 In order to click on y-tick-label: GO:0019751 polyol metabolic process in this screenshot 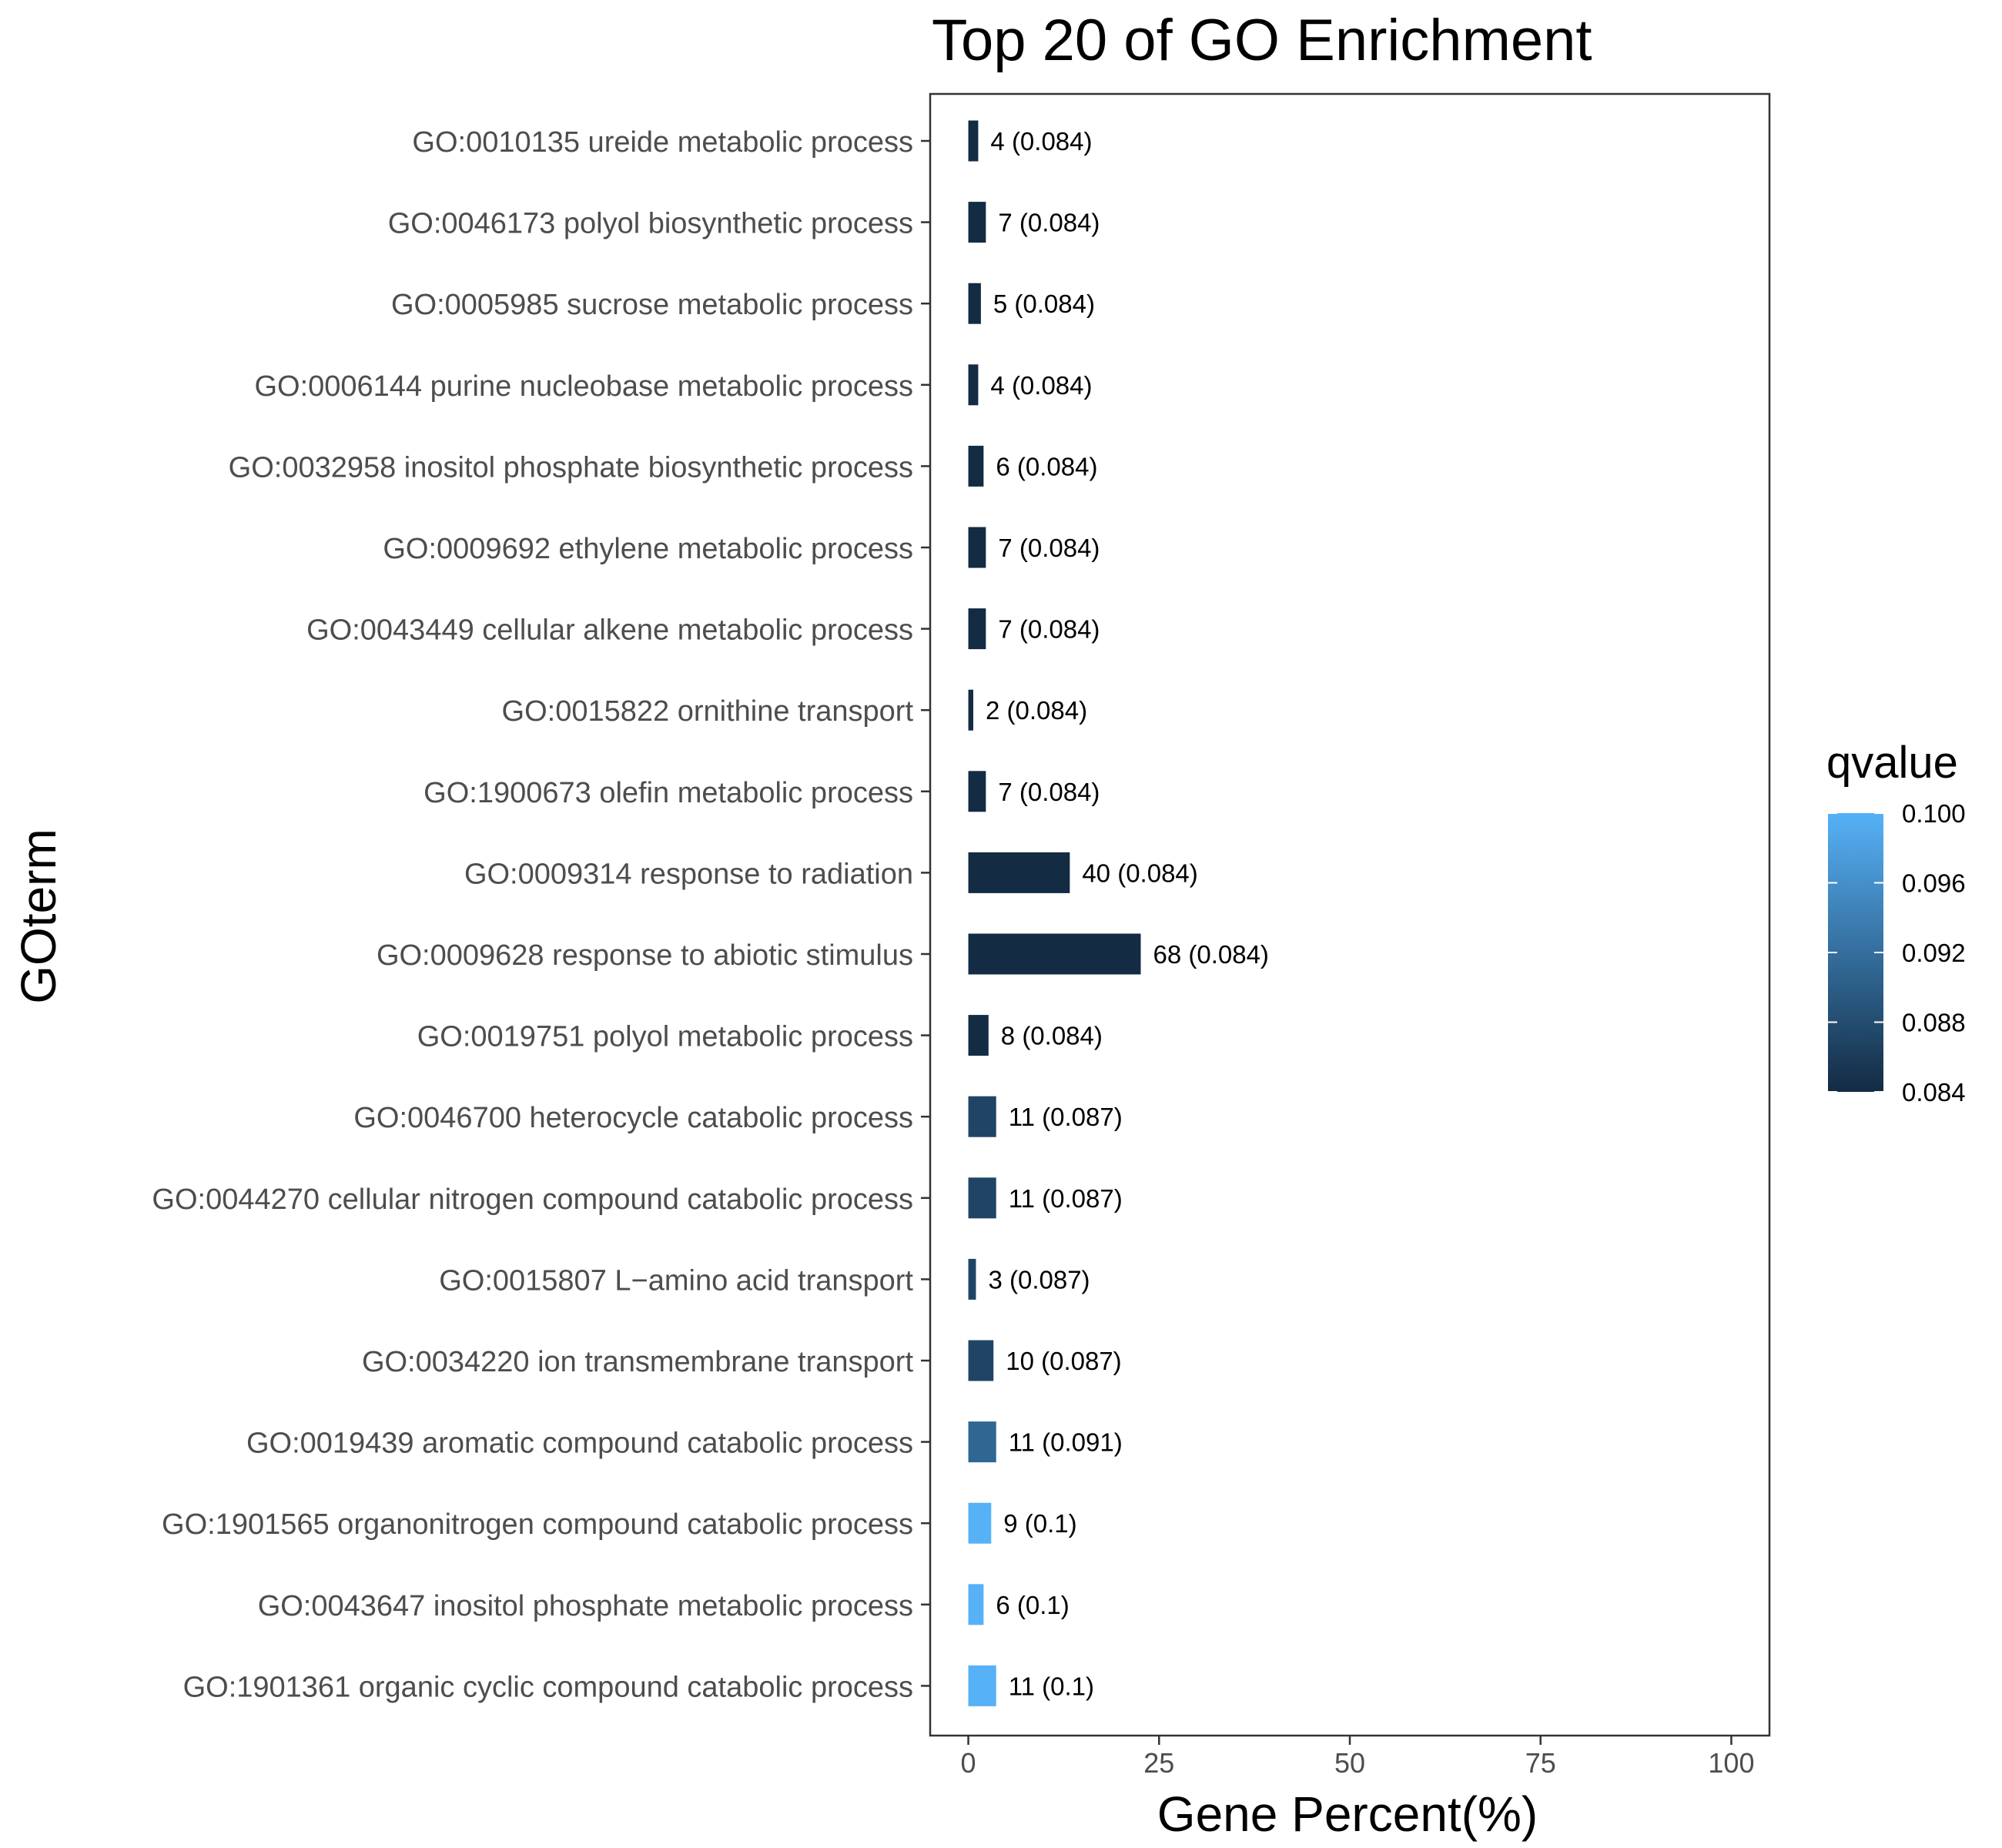, I will do `click(665, 1037)`.